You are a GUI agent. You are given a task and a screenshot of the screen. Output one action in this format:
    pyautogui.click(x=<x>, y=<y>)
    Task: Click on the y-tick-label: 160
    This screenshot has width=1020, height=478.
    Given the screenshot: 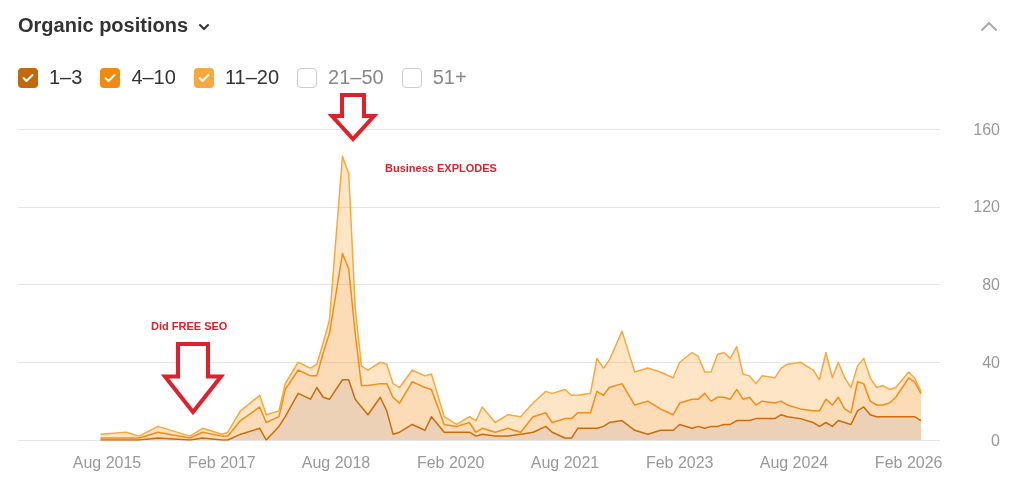 What is the action you would take?
    pyautogui.click(x=987, y=129)
    